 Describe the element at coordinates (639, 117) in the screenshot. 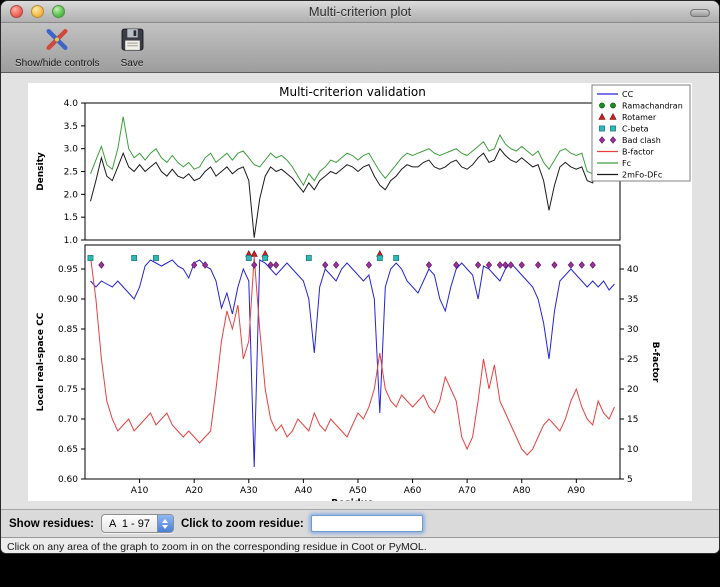

I see `svg-text: Rotamer` at that location.